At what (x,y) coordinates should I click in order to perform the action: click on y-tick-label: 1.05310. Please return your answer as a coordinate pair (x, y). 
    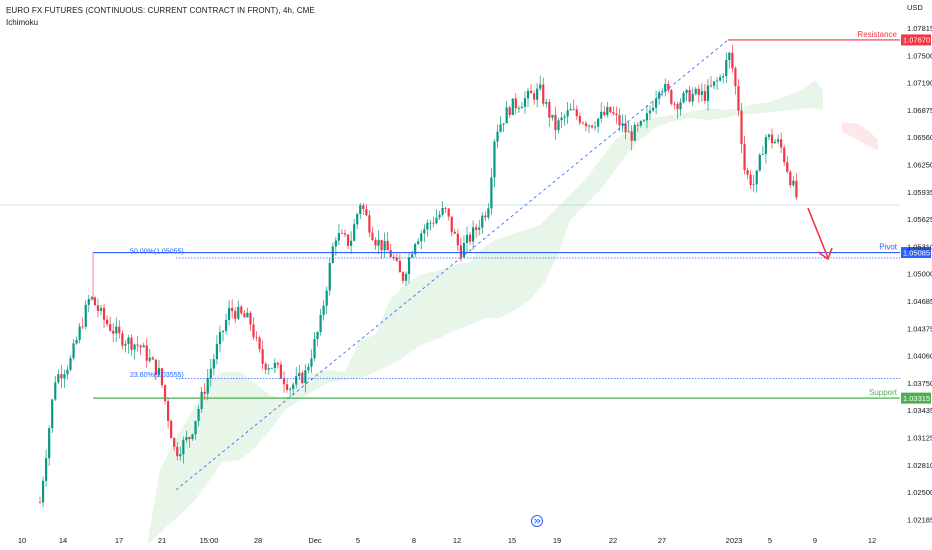
    Looking at the image, I should click on (919, 246).